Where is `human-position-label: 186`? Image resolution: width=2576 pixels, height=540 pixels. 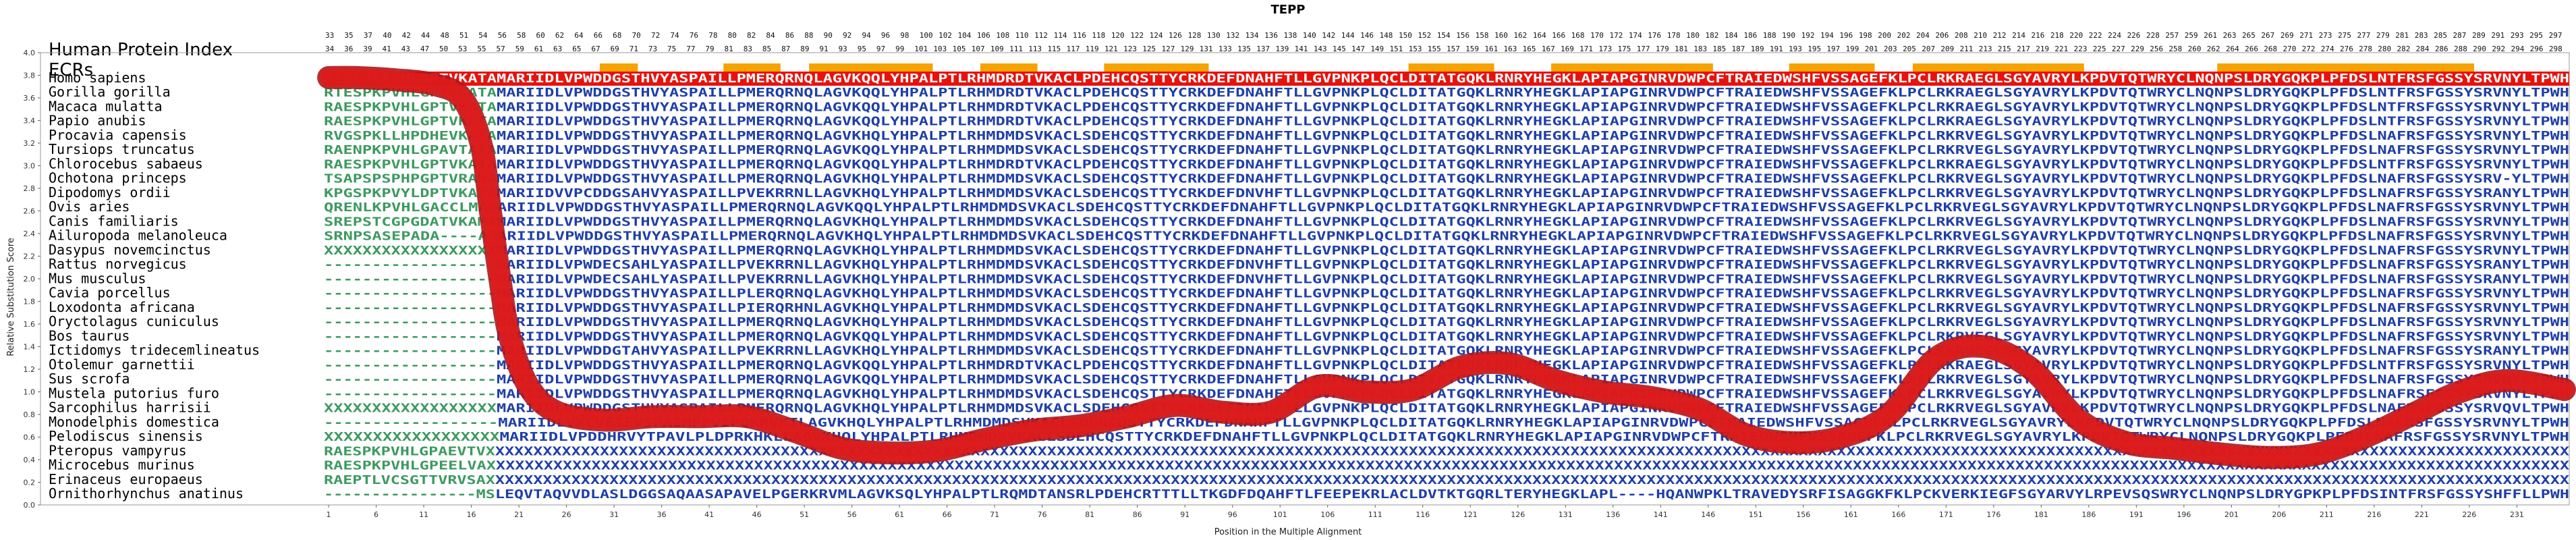 human-position-label: 186 is located at coordinates (1750, 35).